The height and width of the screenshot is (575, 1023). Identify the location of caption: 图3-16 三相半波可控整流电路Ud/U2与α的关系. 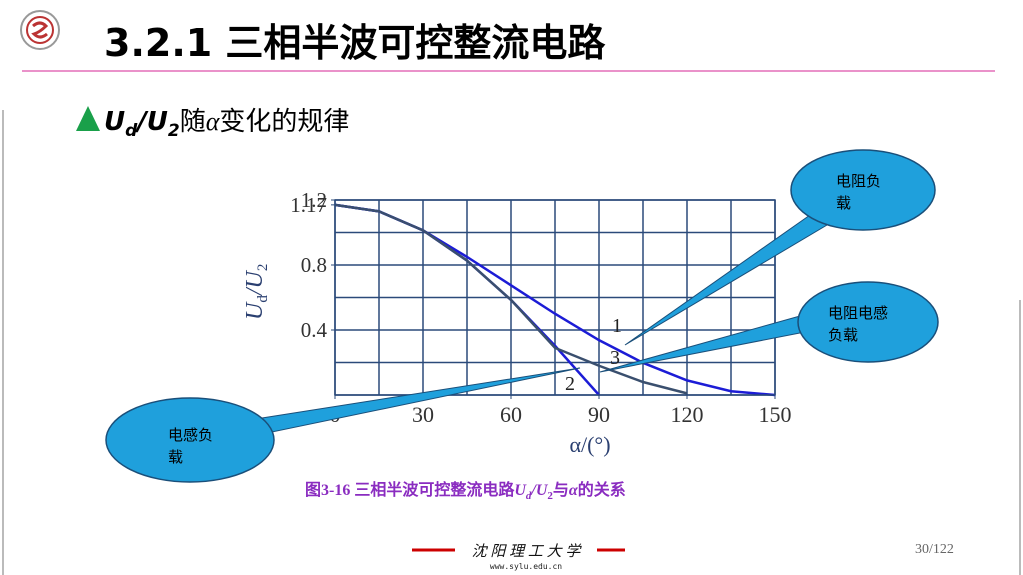
(465, 491).